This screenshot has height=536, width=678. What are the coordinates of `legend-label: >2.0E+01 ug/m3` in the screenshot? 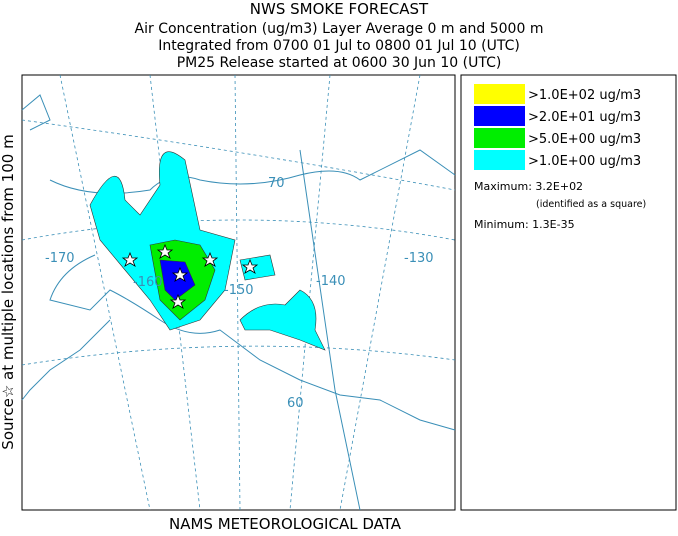 It's located at (584, 117).